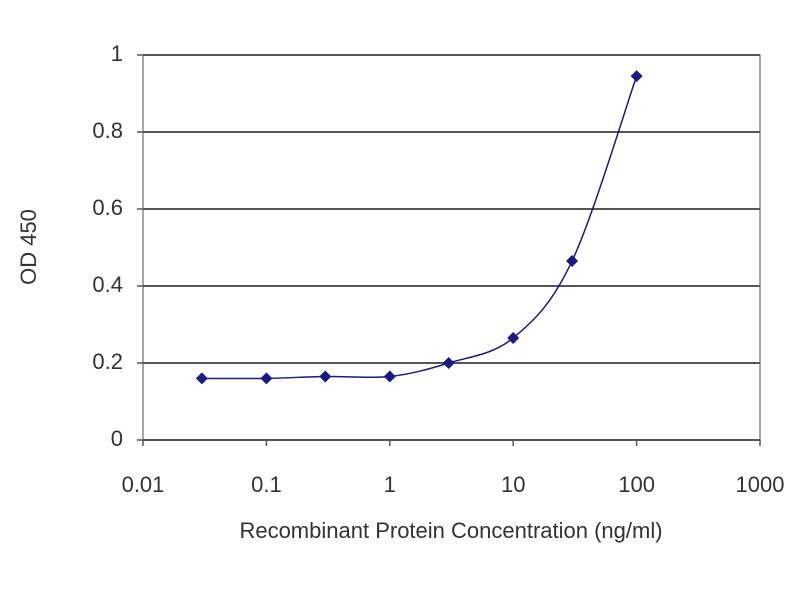 This screenshot has width=800, height=600. I want to click on x-tick-label: 10, so click(513, 484).